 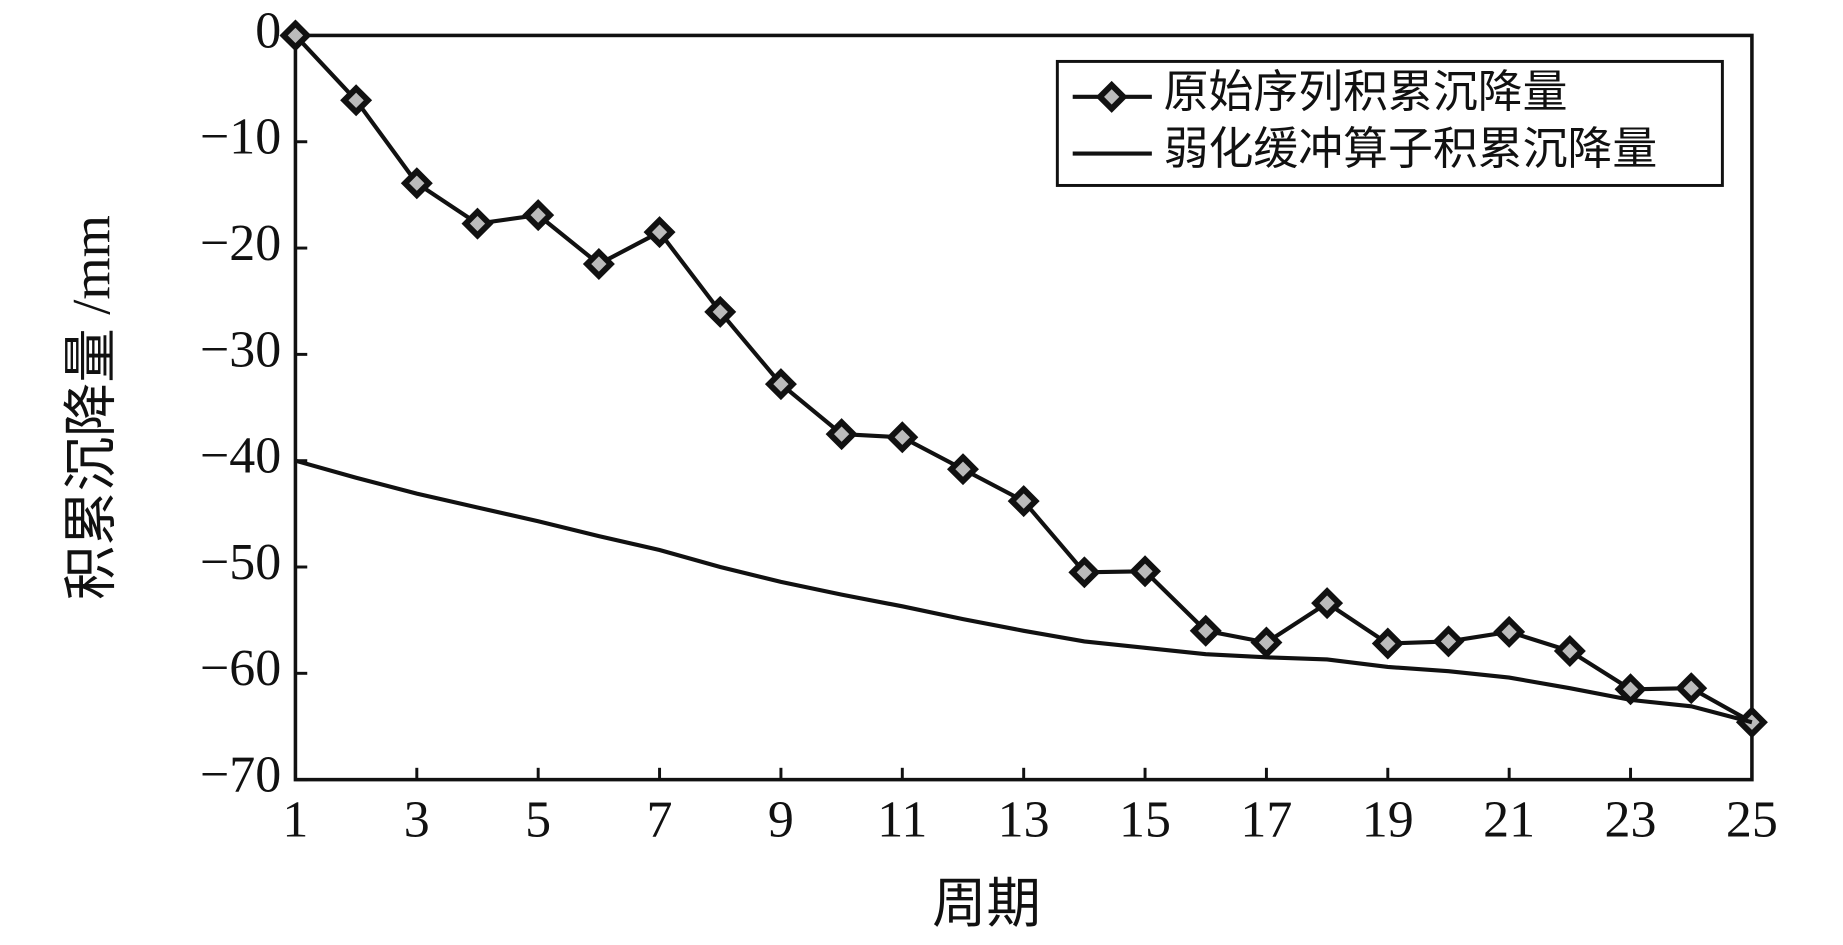 I want to click on legend-label: 原始序列积累沉降量, so click(x=1366, y=92).